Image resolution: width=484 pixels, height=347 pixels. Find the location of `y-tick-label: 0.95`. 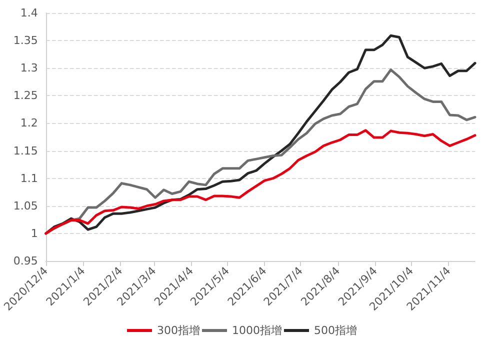

y-tick-label: 0.95 is located at coordinates (25, 261).